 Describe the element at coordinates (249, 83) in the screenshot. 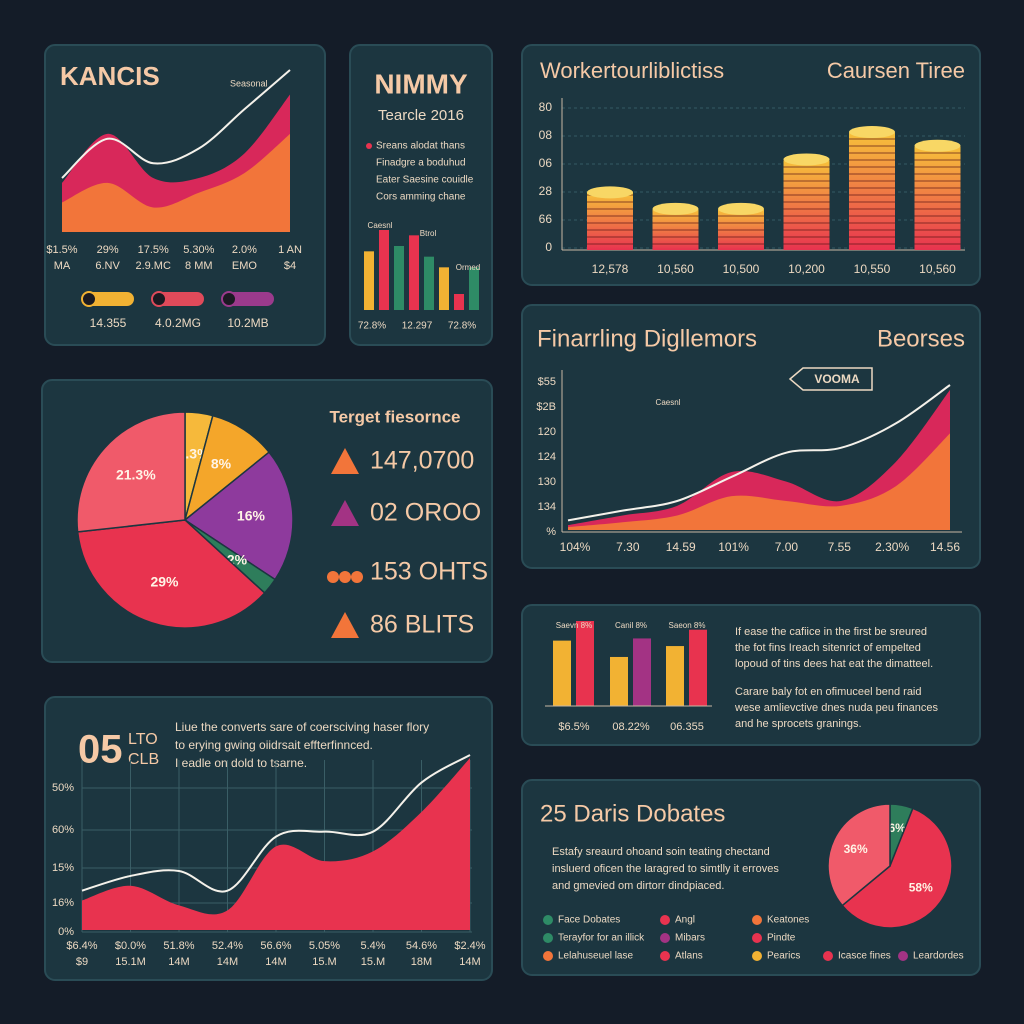

I see `annotation: Seasonal` at that location.